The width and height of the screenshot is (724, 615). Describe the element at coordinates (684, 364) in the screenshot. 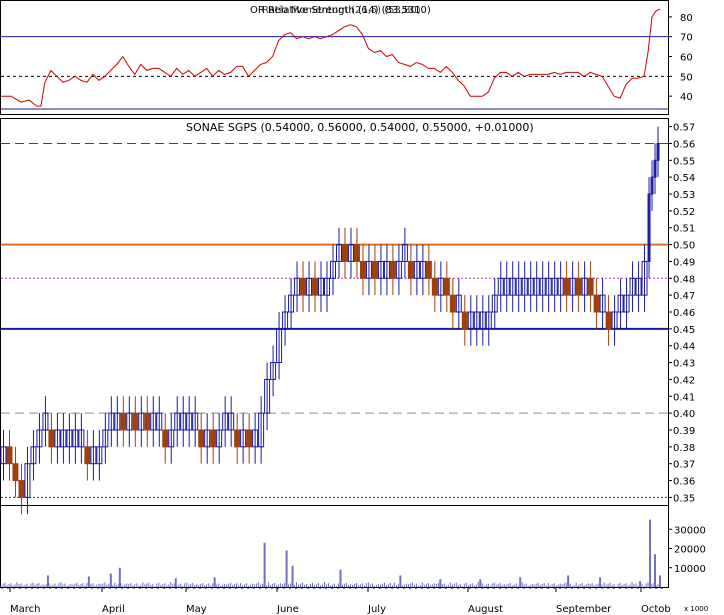

I see `price-tick-label: 0.43` at that location.